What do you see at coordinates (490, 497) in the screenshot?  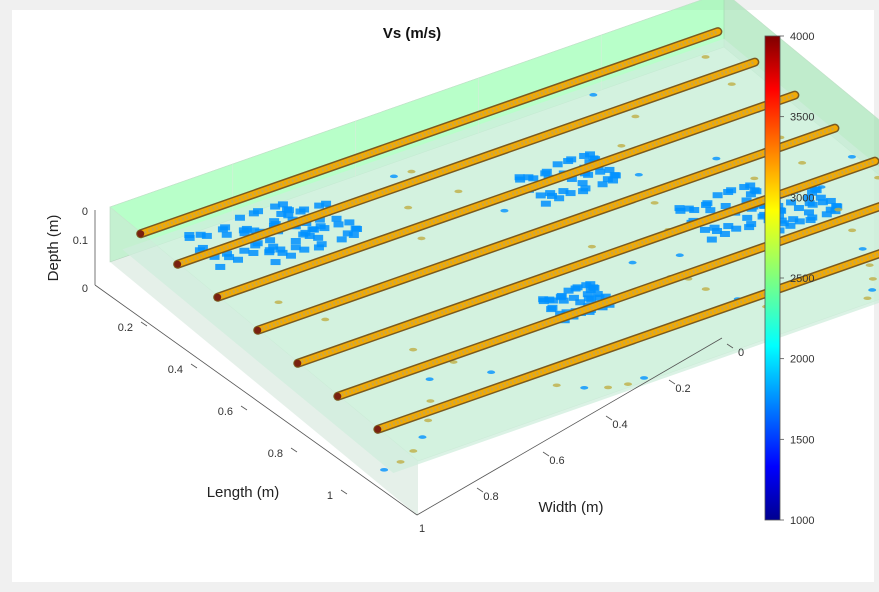 I see `width-tick-label: 0.8` at bounding box center [490, 497].